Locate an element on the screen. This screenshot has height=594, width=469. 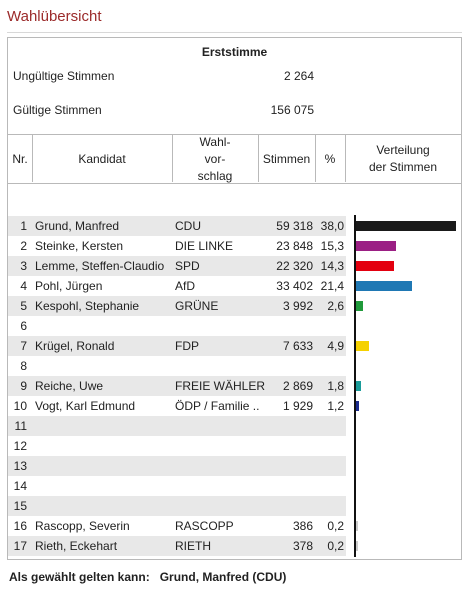
invalid-votes-label: Ungültige Stimmen is located at coordinates (64, 76).